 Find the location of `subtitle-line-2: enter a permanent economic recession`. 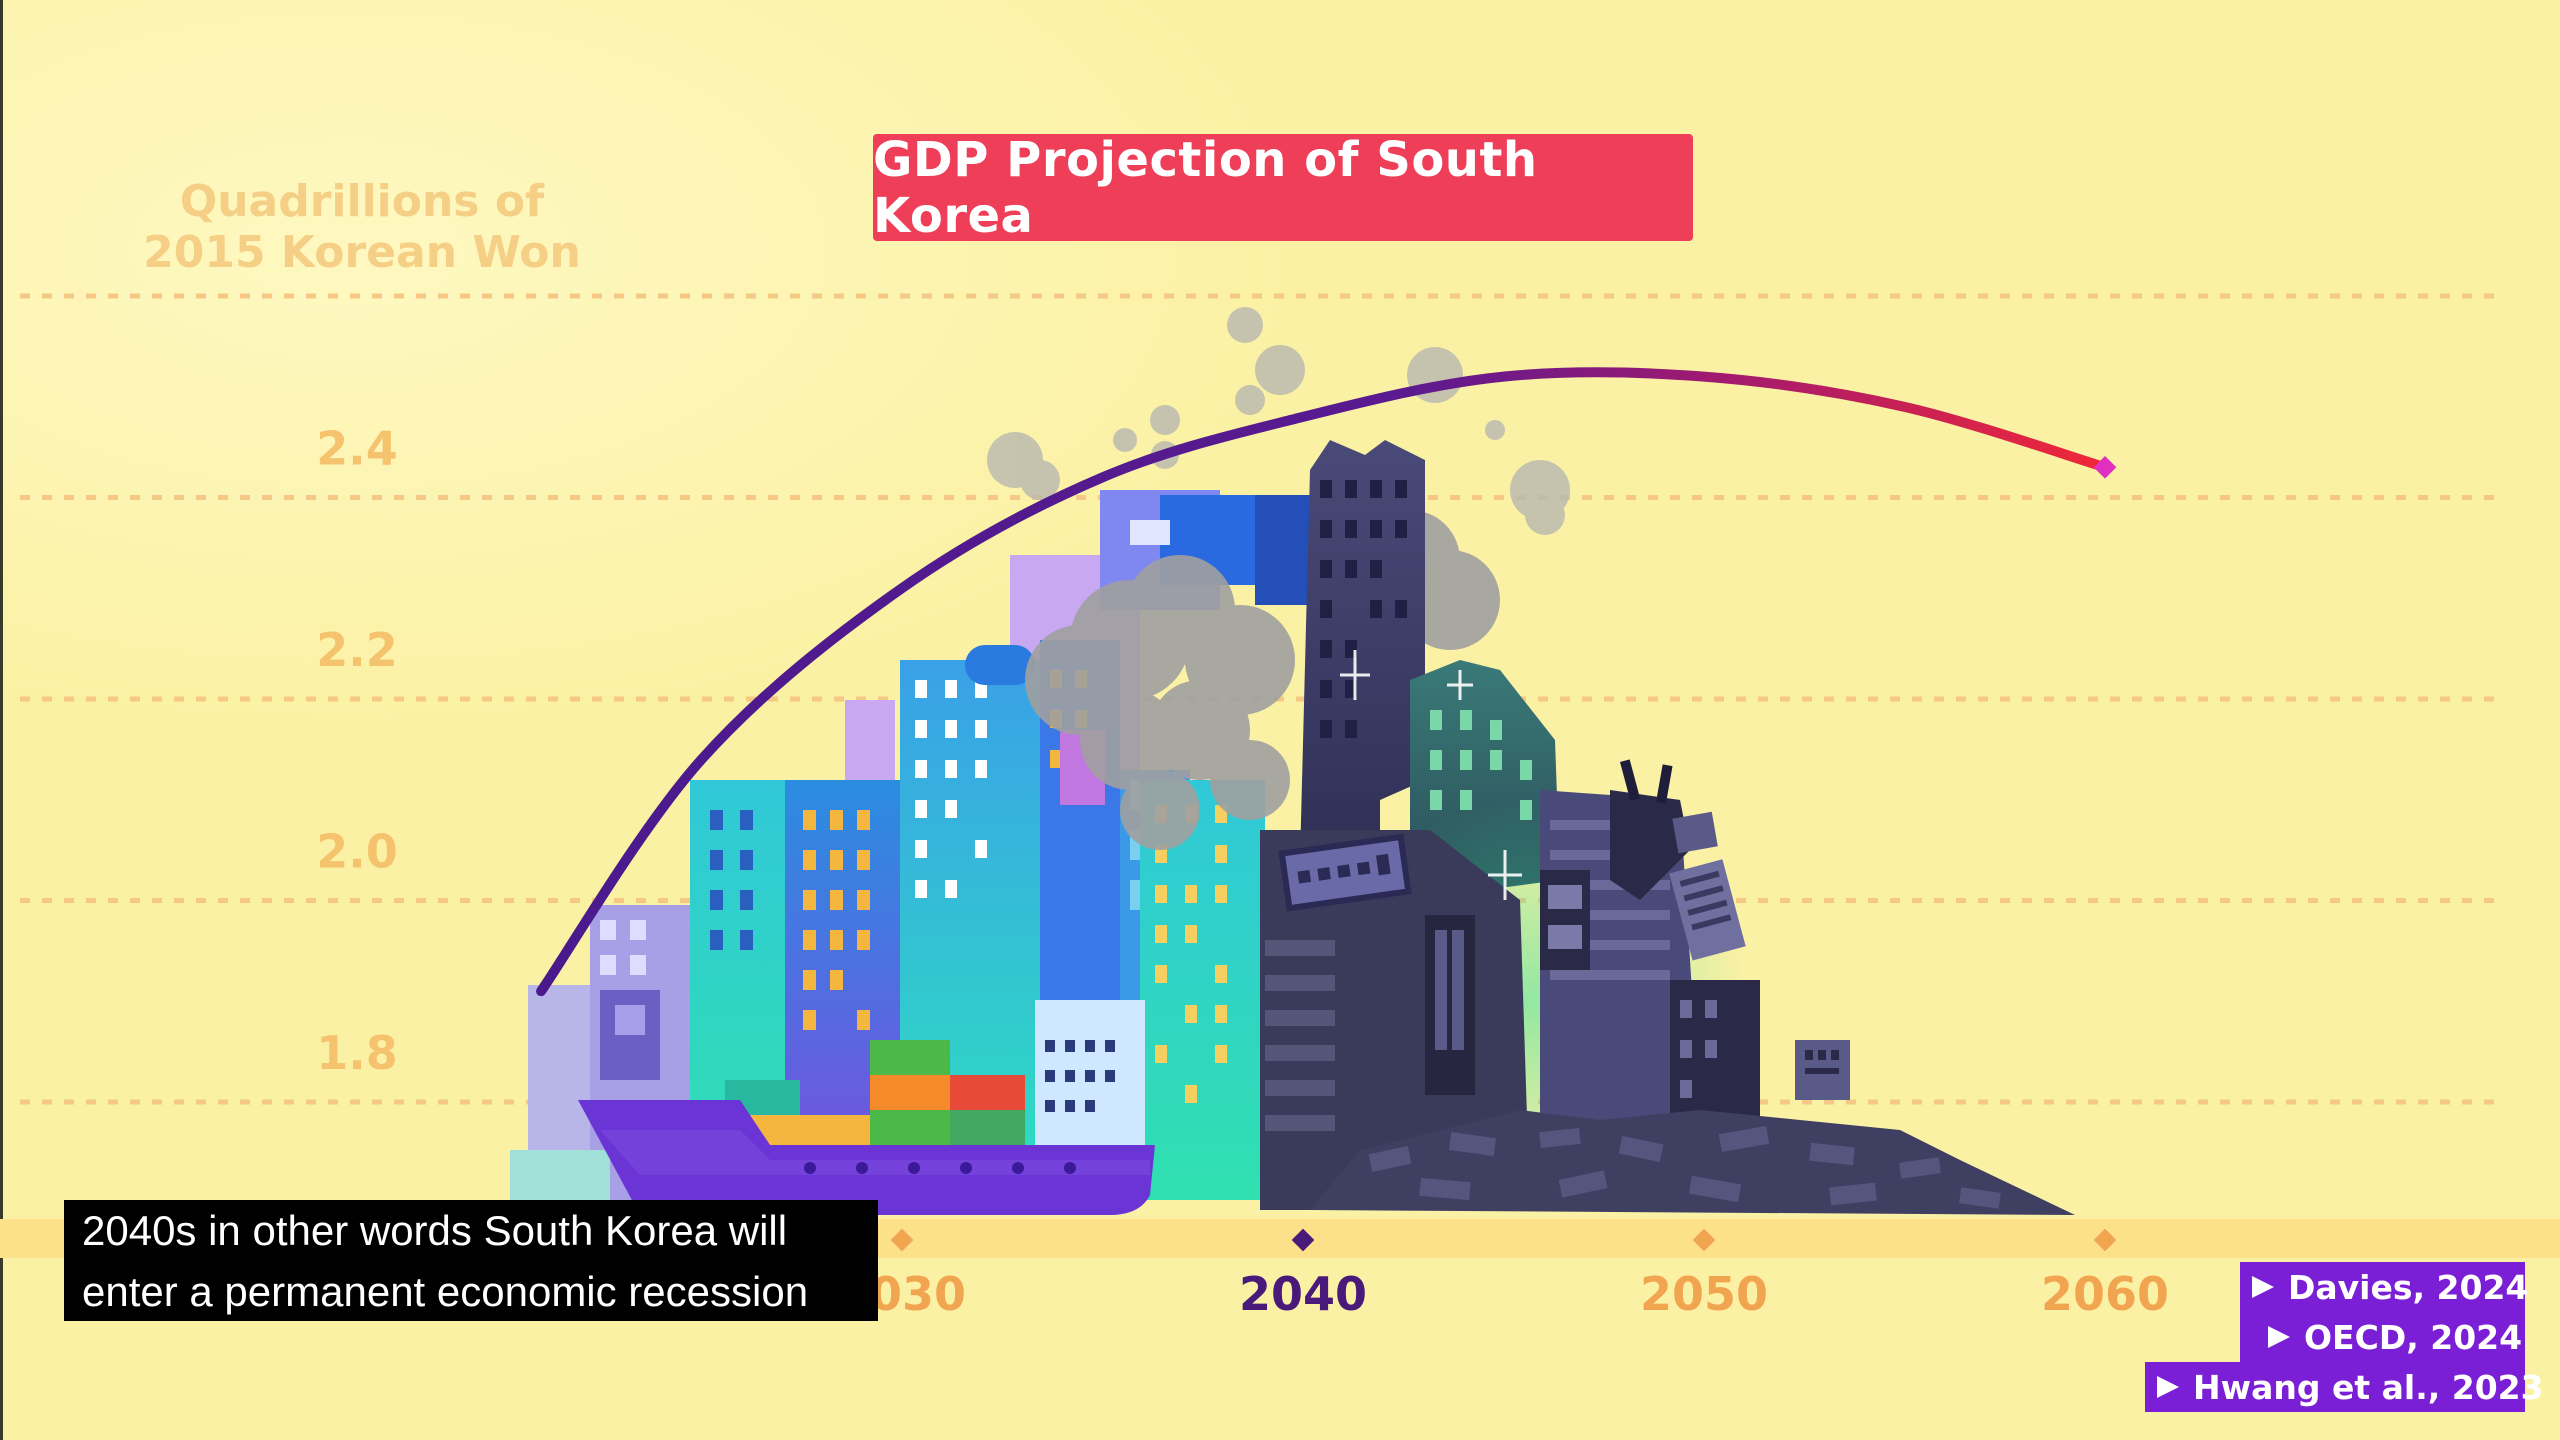

subtitle-line-2: enter a permanent economic recession is located at coordinates (445, 1291).